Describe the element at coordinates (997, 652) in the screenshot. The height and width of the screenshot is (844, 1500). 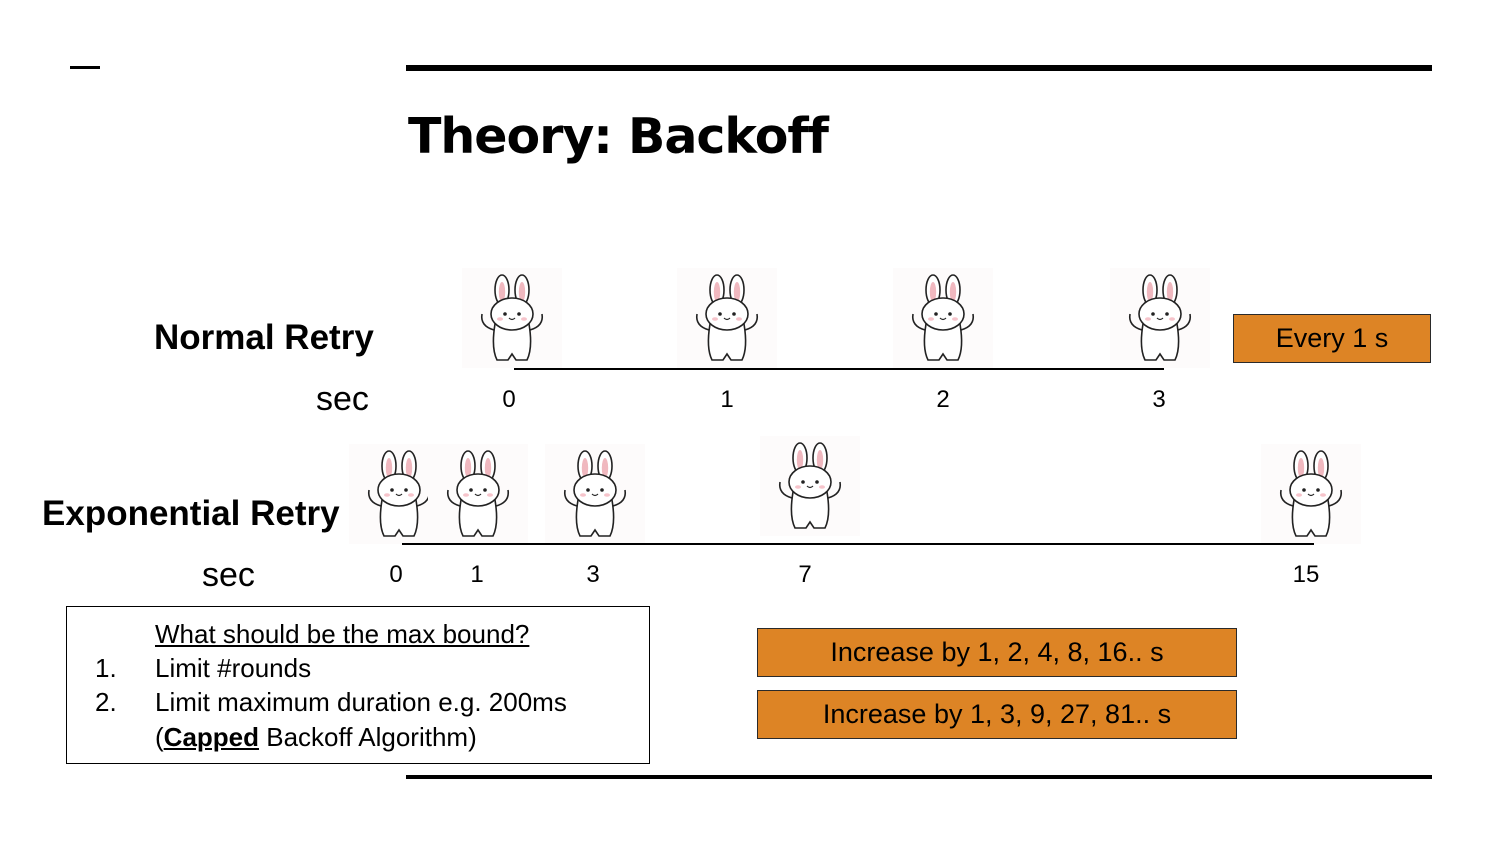
I see `exponential-note-powers-of-two: Increase by 1, 2, 4, 8, 16.. s` at that location.